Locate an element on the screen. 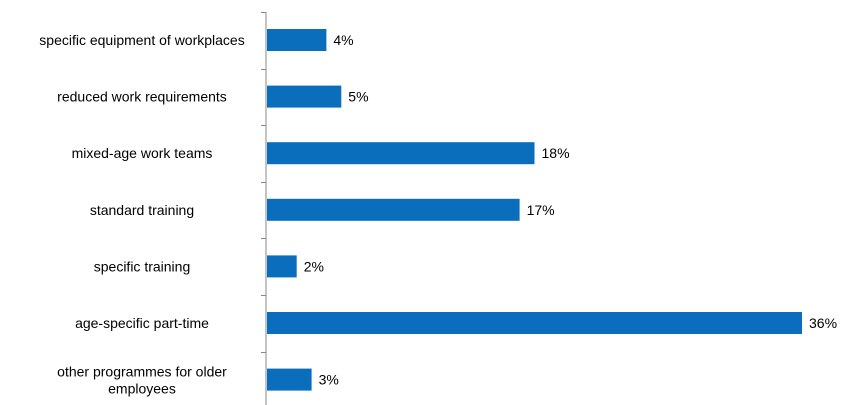 The image size is (843, 405). value-label: 2% is located at coordinates (314, 266).